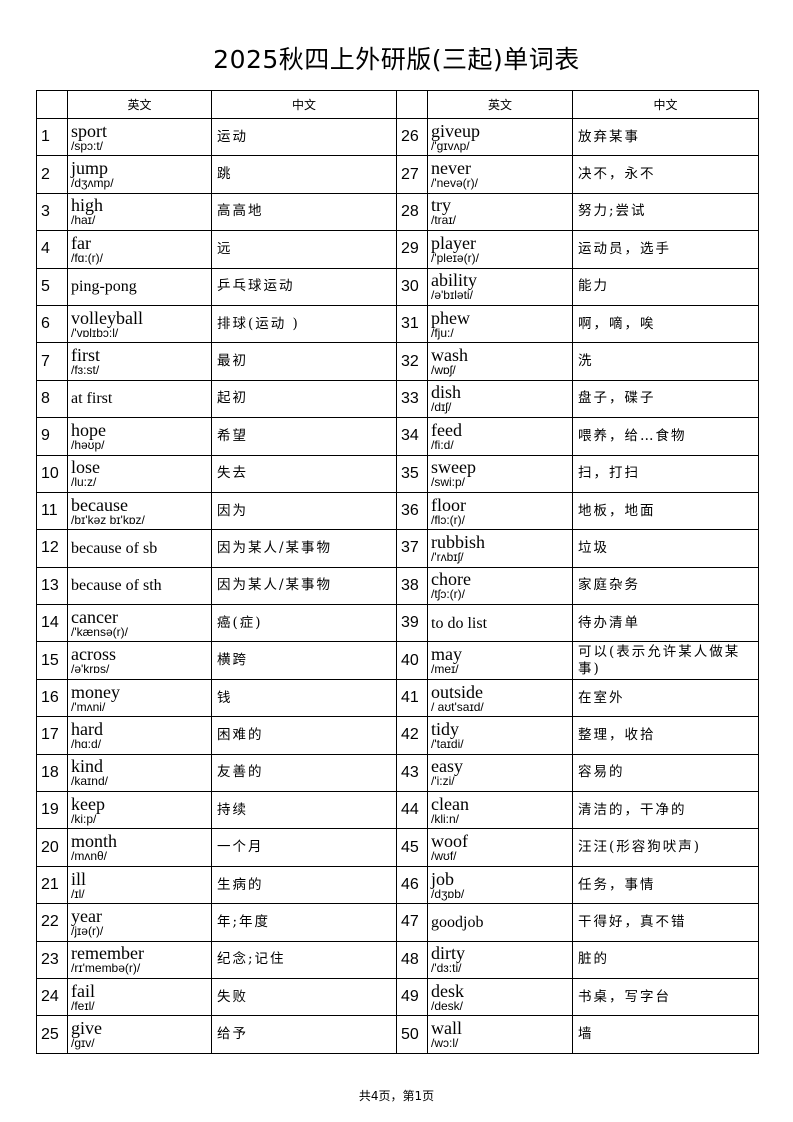  What do you see at coordinates (412, 324) in the screenshot?
I see `word-number: 31` at bounding box center [412, 324].